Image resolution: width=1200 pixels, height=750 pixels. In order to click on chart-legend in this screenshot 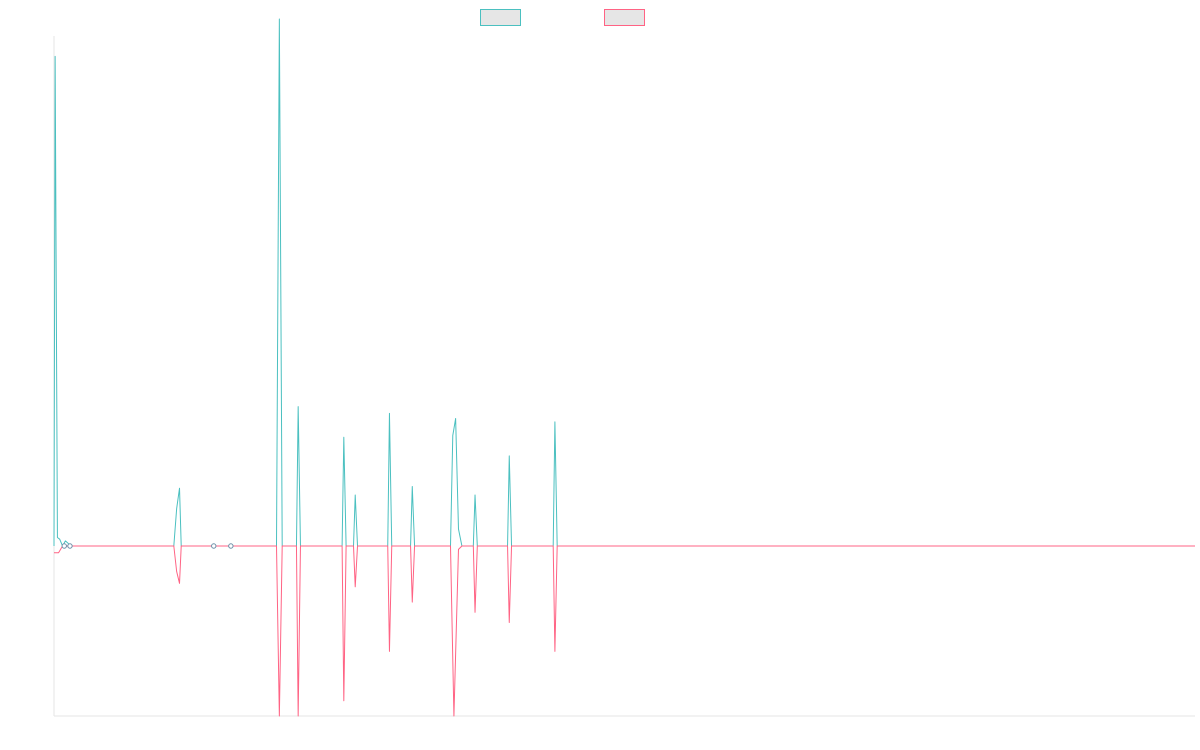, I will do `click(562, 17)`.